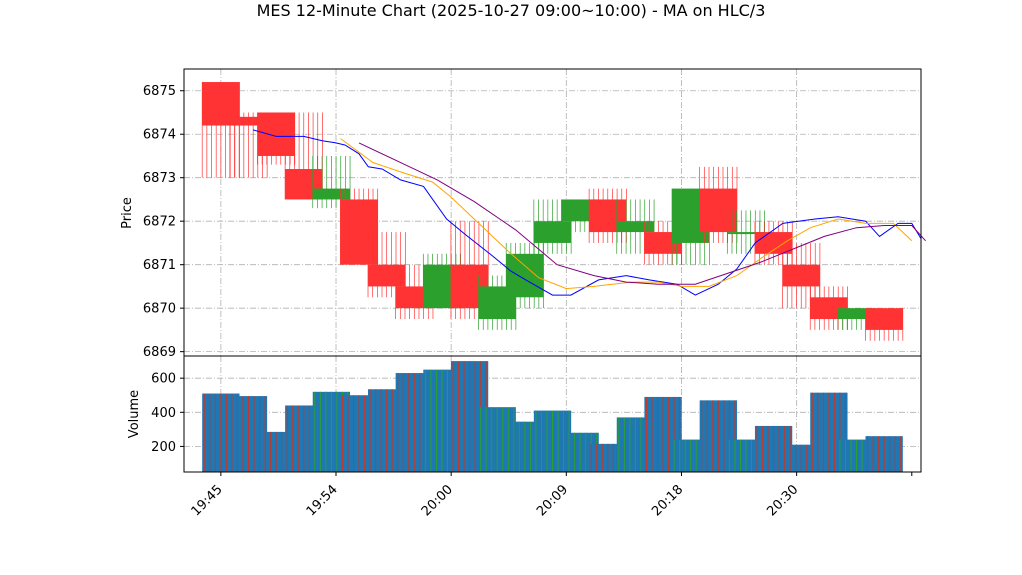  Describe the element at coordinates (207, 500) in the screenshot. I see `x-tick-label: 19:45` at that location.